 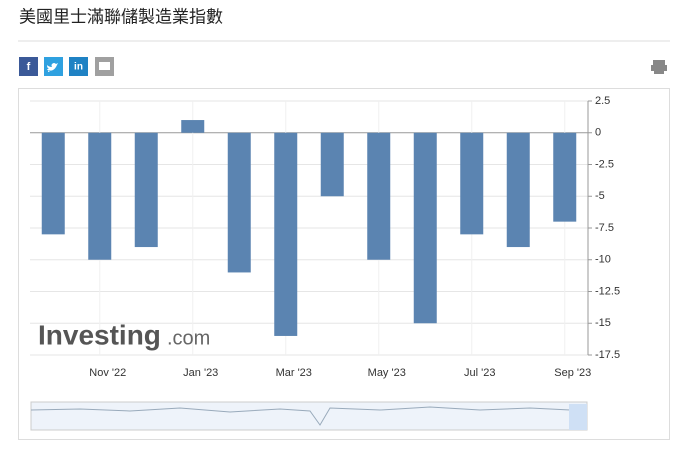 What do you see at coordinates (607, 355) in the screenshot?
I see `y-tick-label: -17.5` at bounding box center [607, 355].